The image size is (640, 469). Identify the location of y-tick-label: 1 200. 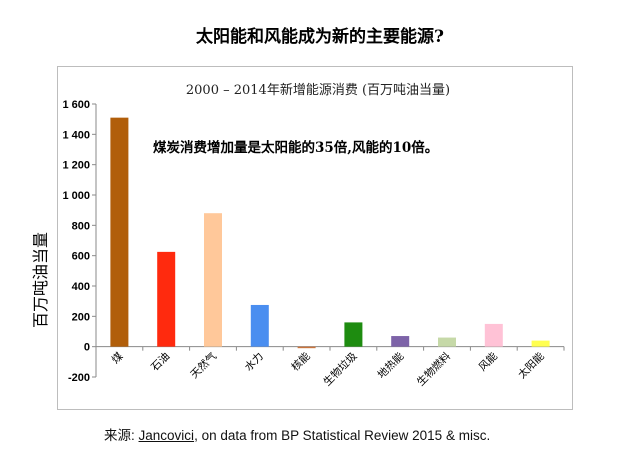
(76, 166).